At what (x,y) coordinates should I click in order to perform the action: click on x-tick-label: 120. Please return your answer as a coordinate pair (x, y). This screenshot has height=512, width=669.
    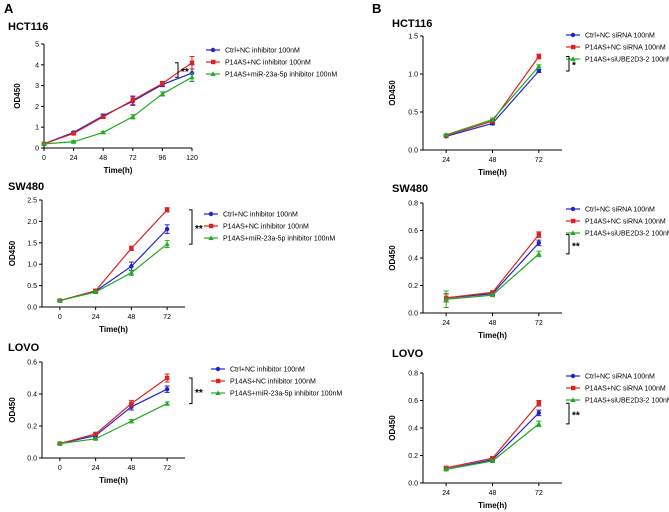
    Looking at the image, I should click on (192, 158).